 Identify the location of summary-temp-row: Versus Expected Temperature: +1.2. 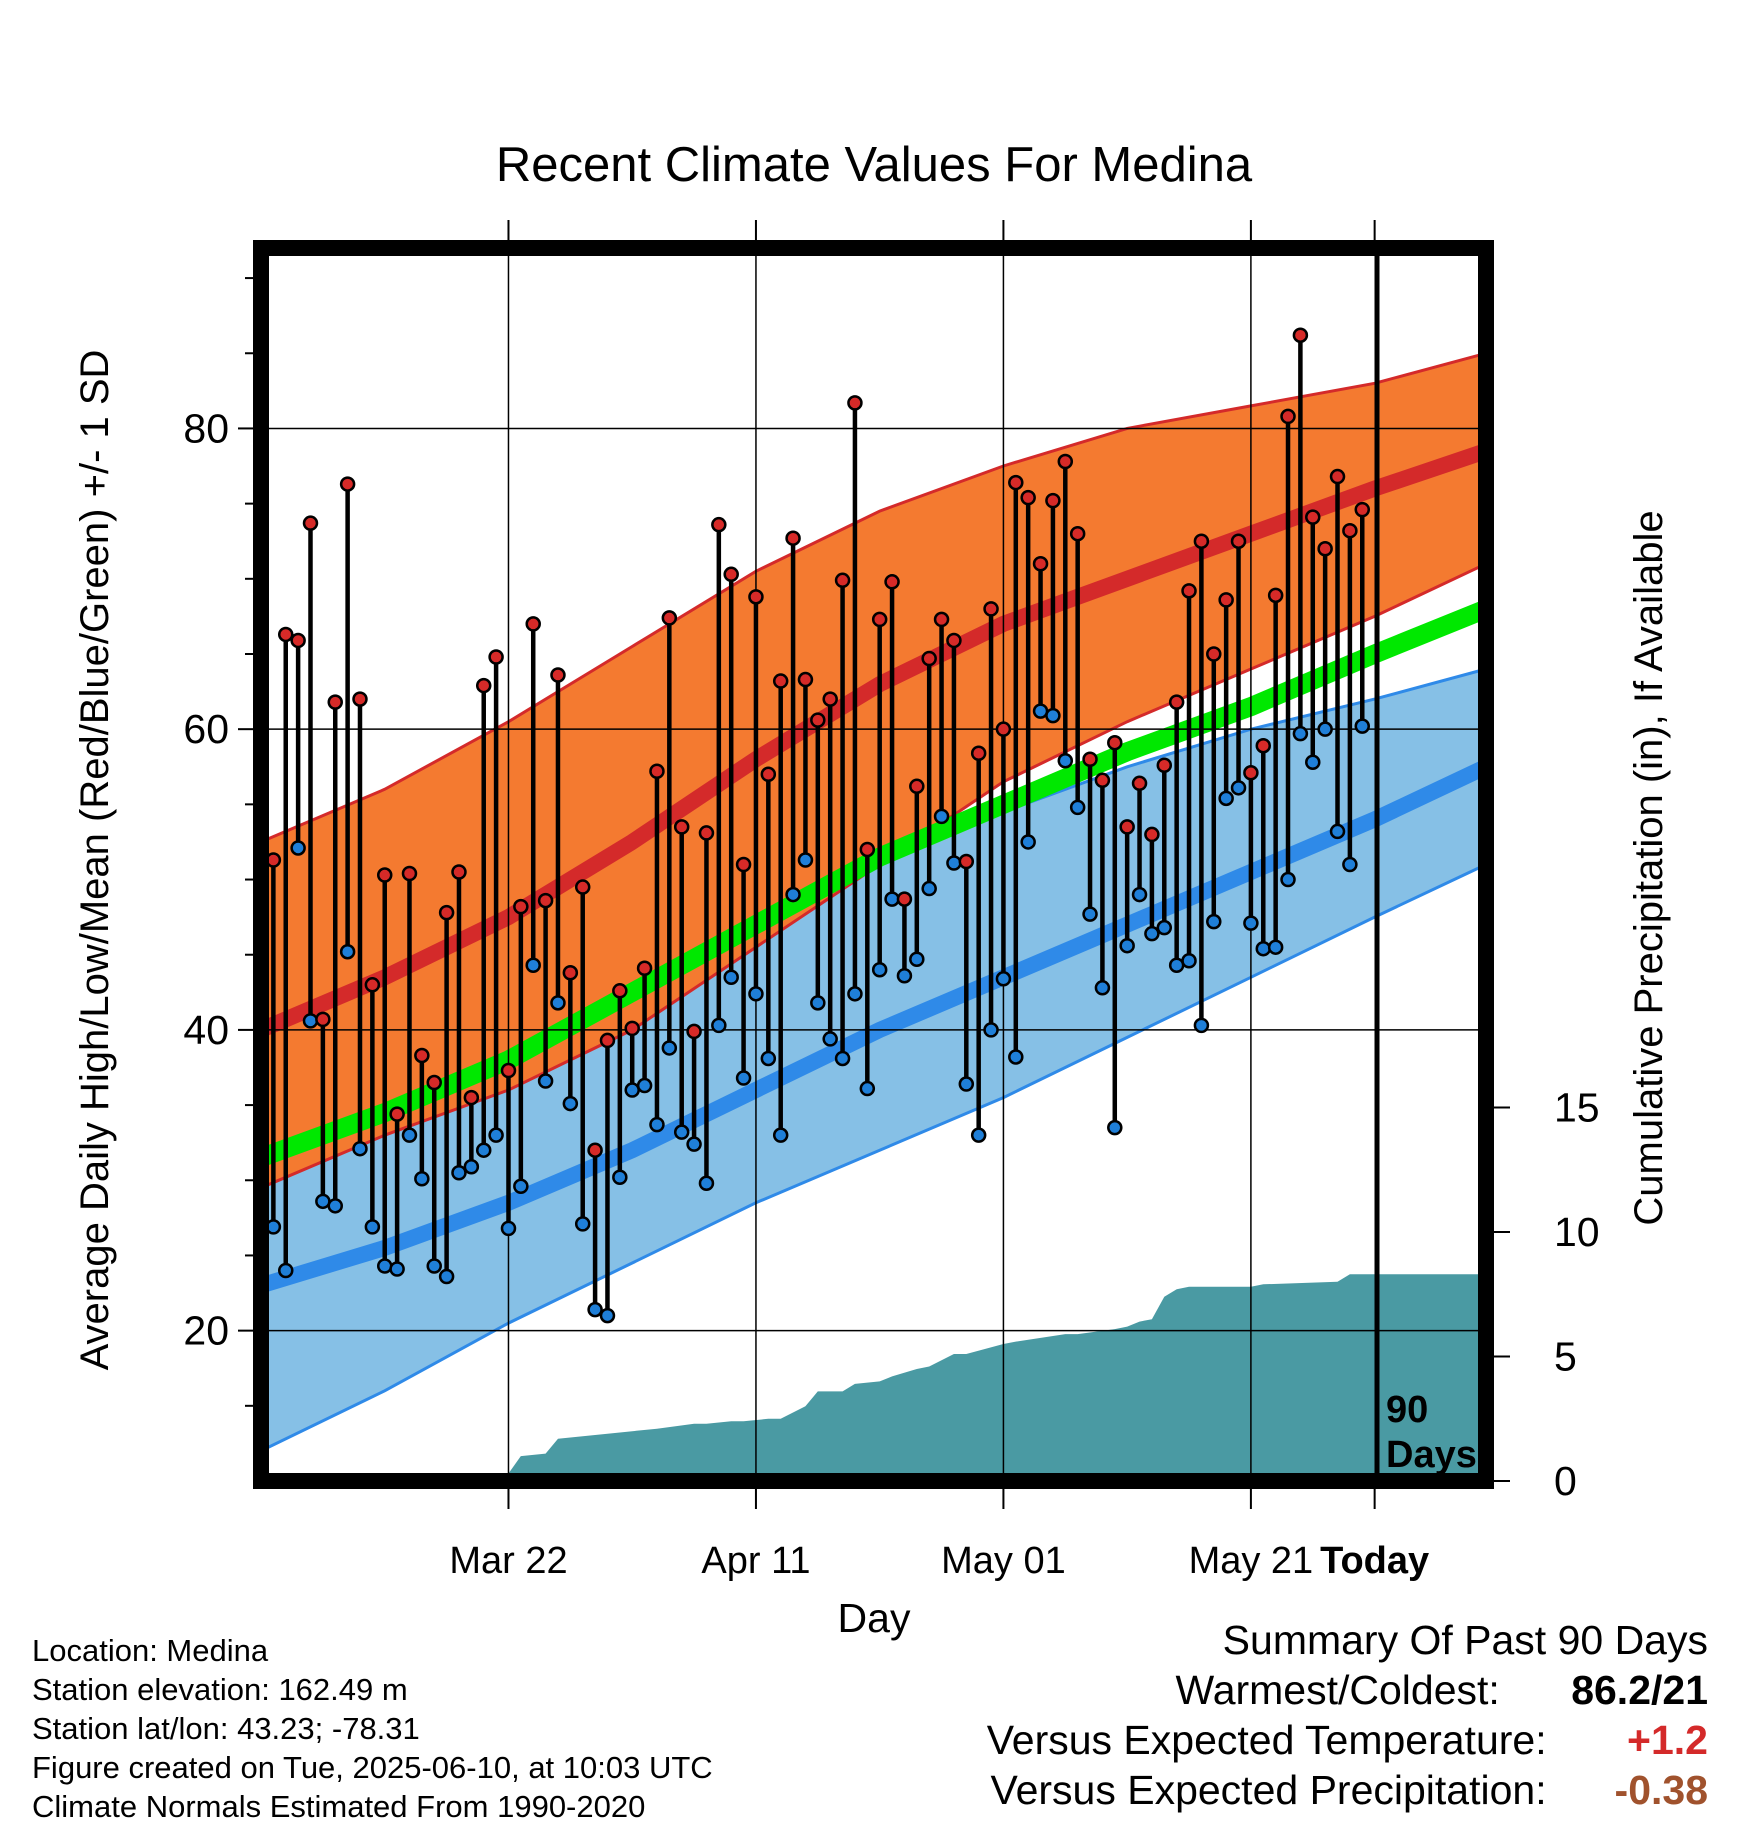
(1347, 1740).